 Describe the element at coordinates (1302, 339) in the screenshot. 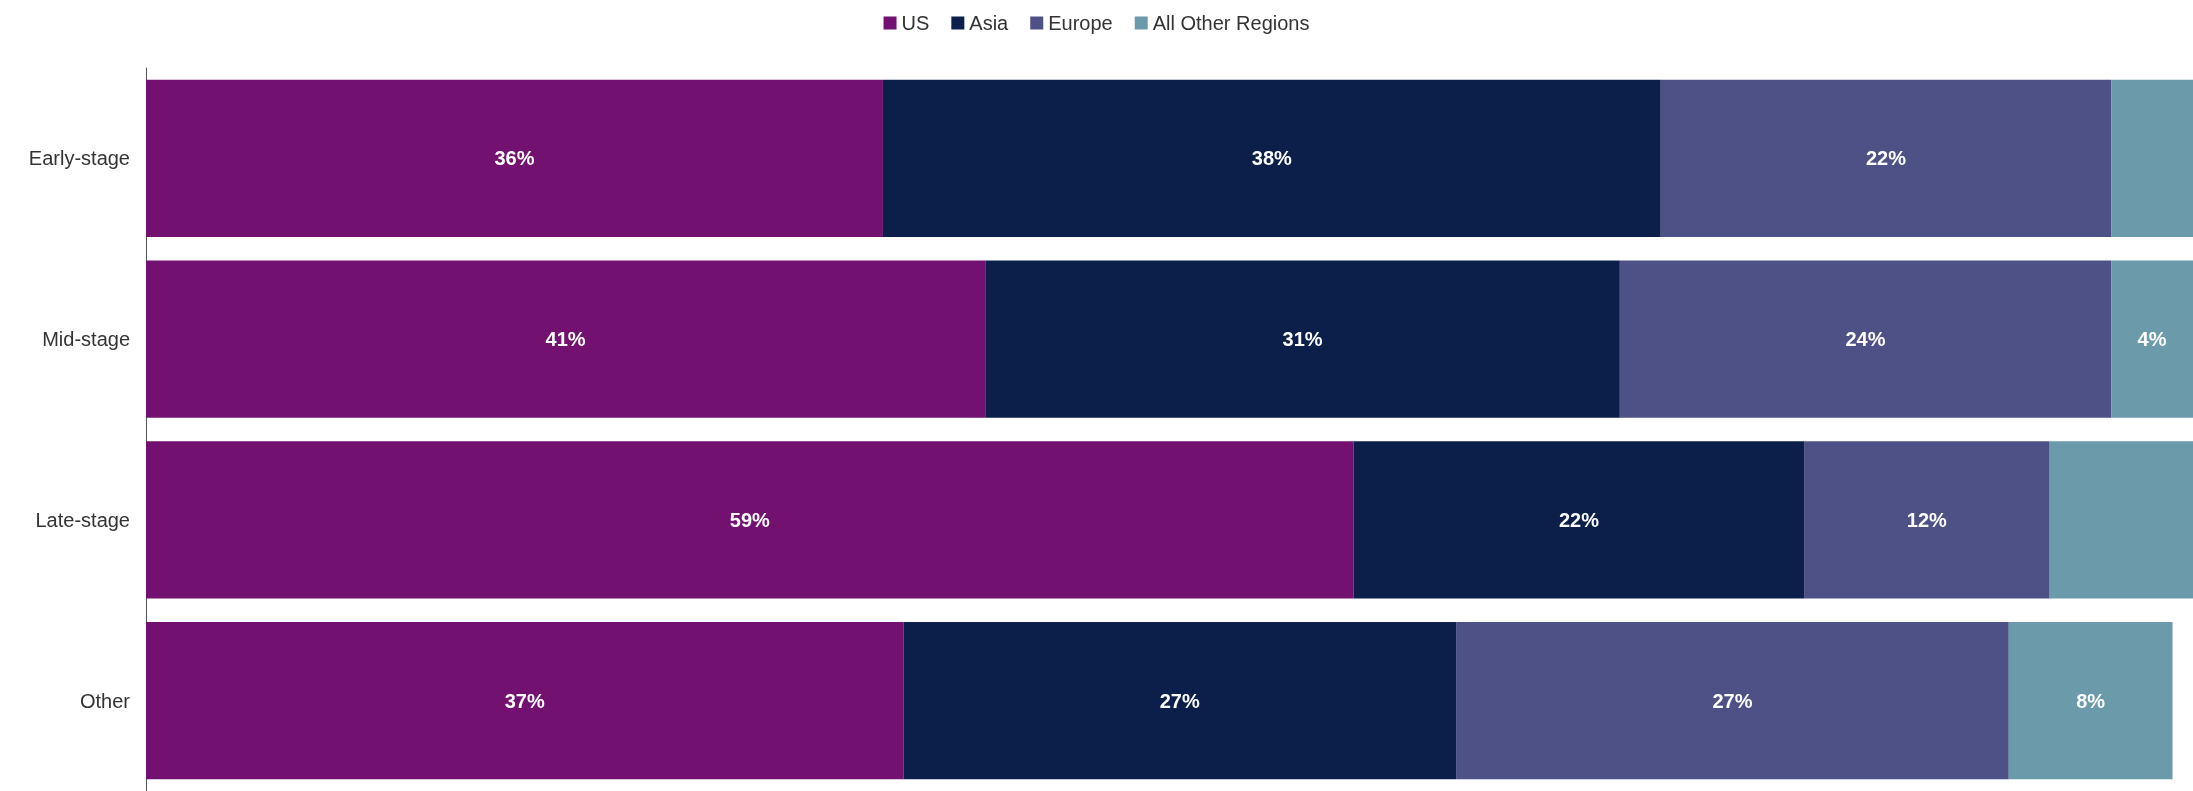

I see `data-label: 31%` at that location.